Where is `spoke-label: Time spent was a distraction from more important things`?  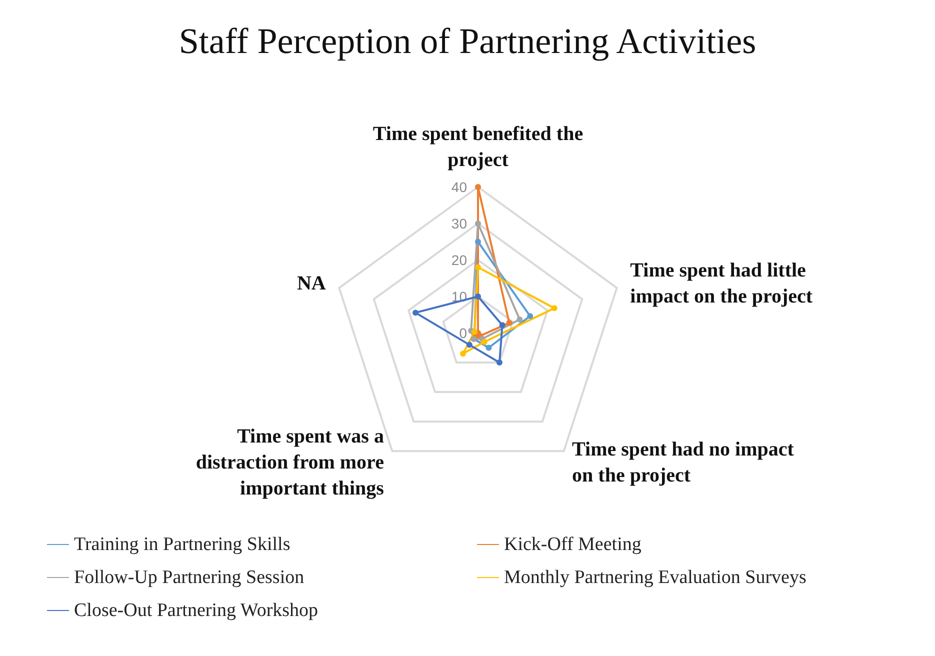
spoke-label: Time spent was a distraction from more important things is located at coordinates (290, 462).